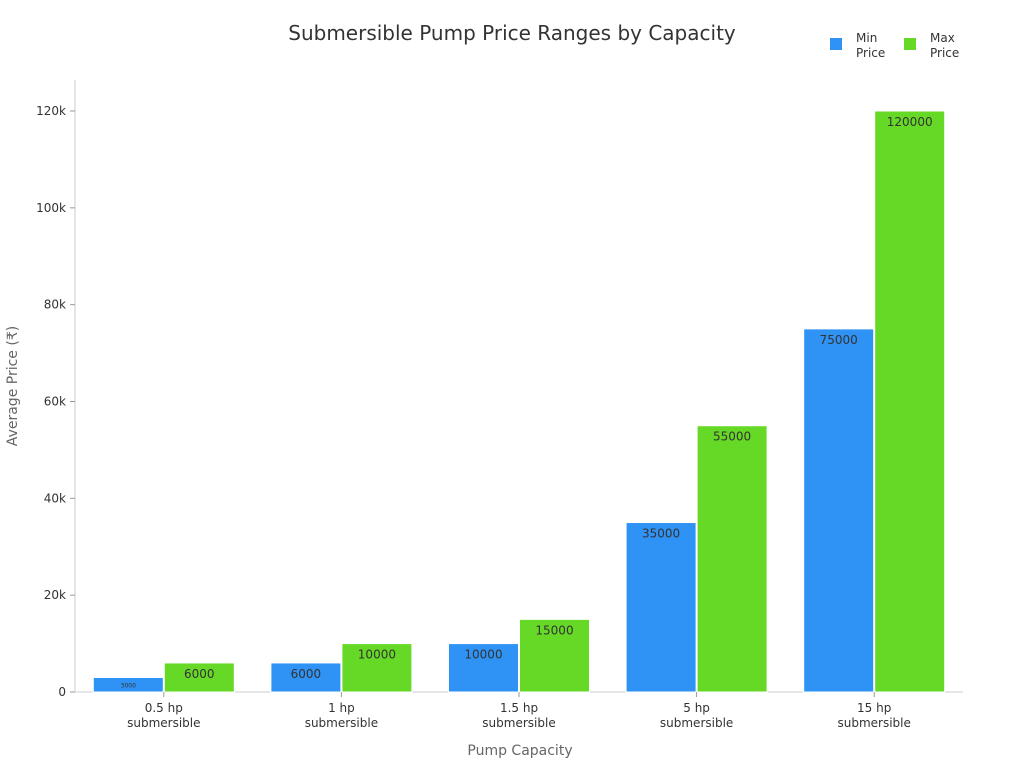  I want to click on legend-label: Max Price, so click(944, 45).